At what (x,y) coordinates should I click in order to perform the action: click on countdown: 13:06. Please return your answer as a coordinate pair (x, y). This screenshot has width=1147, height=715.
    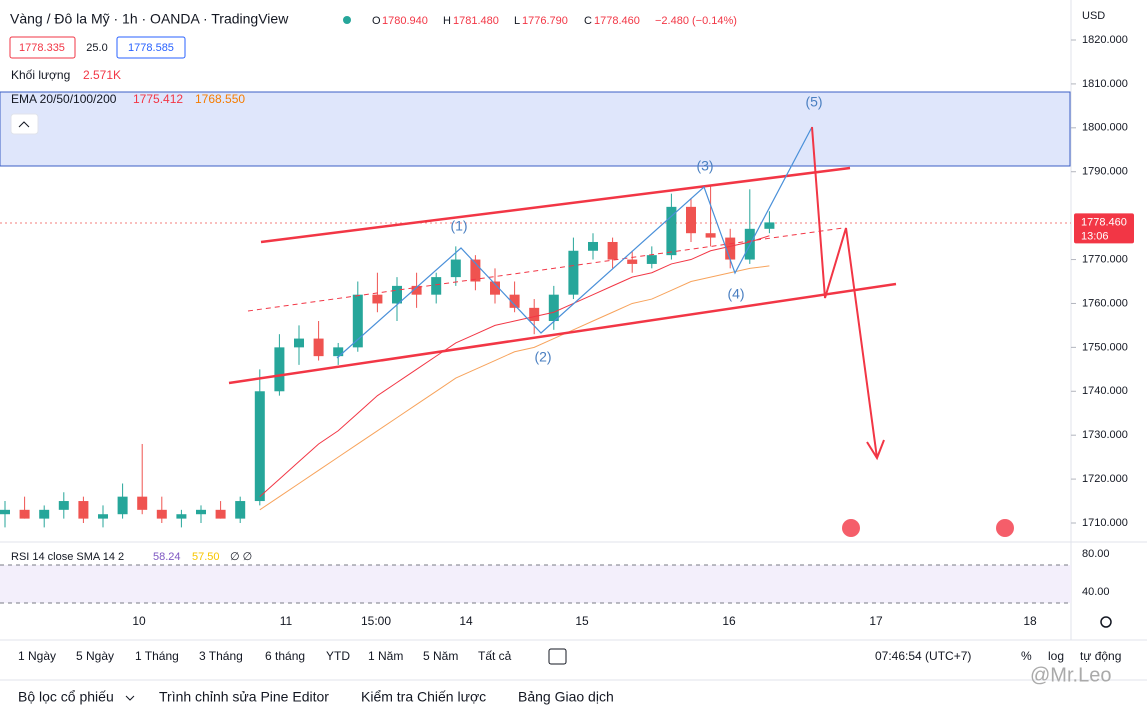
    Looking at the image, I should click on (1095, 236).